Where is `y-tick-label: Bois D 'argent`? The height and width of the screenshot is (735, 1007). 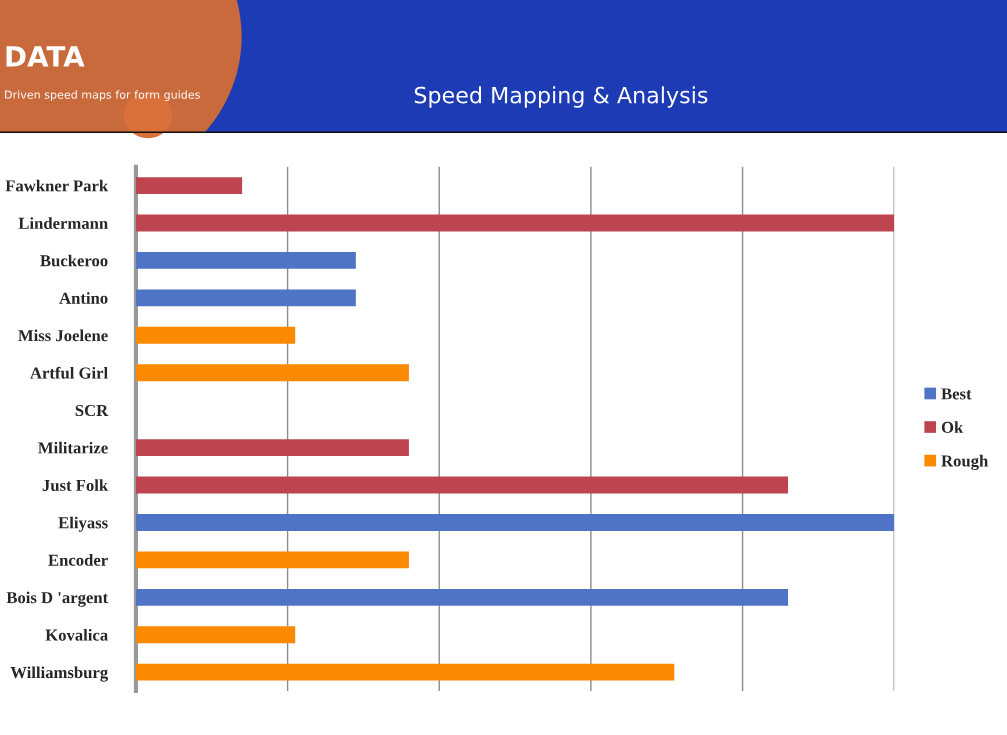 y-tick-label: Bois D 'argent is located at coordinates (57, 599).